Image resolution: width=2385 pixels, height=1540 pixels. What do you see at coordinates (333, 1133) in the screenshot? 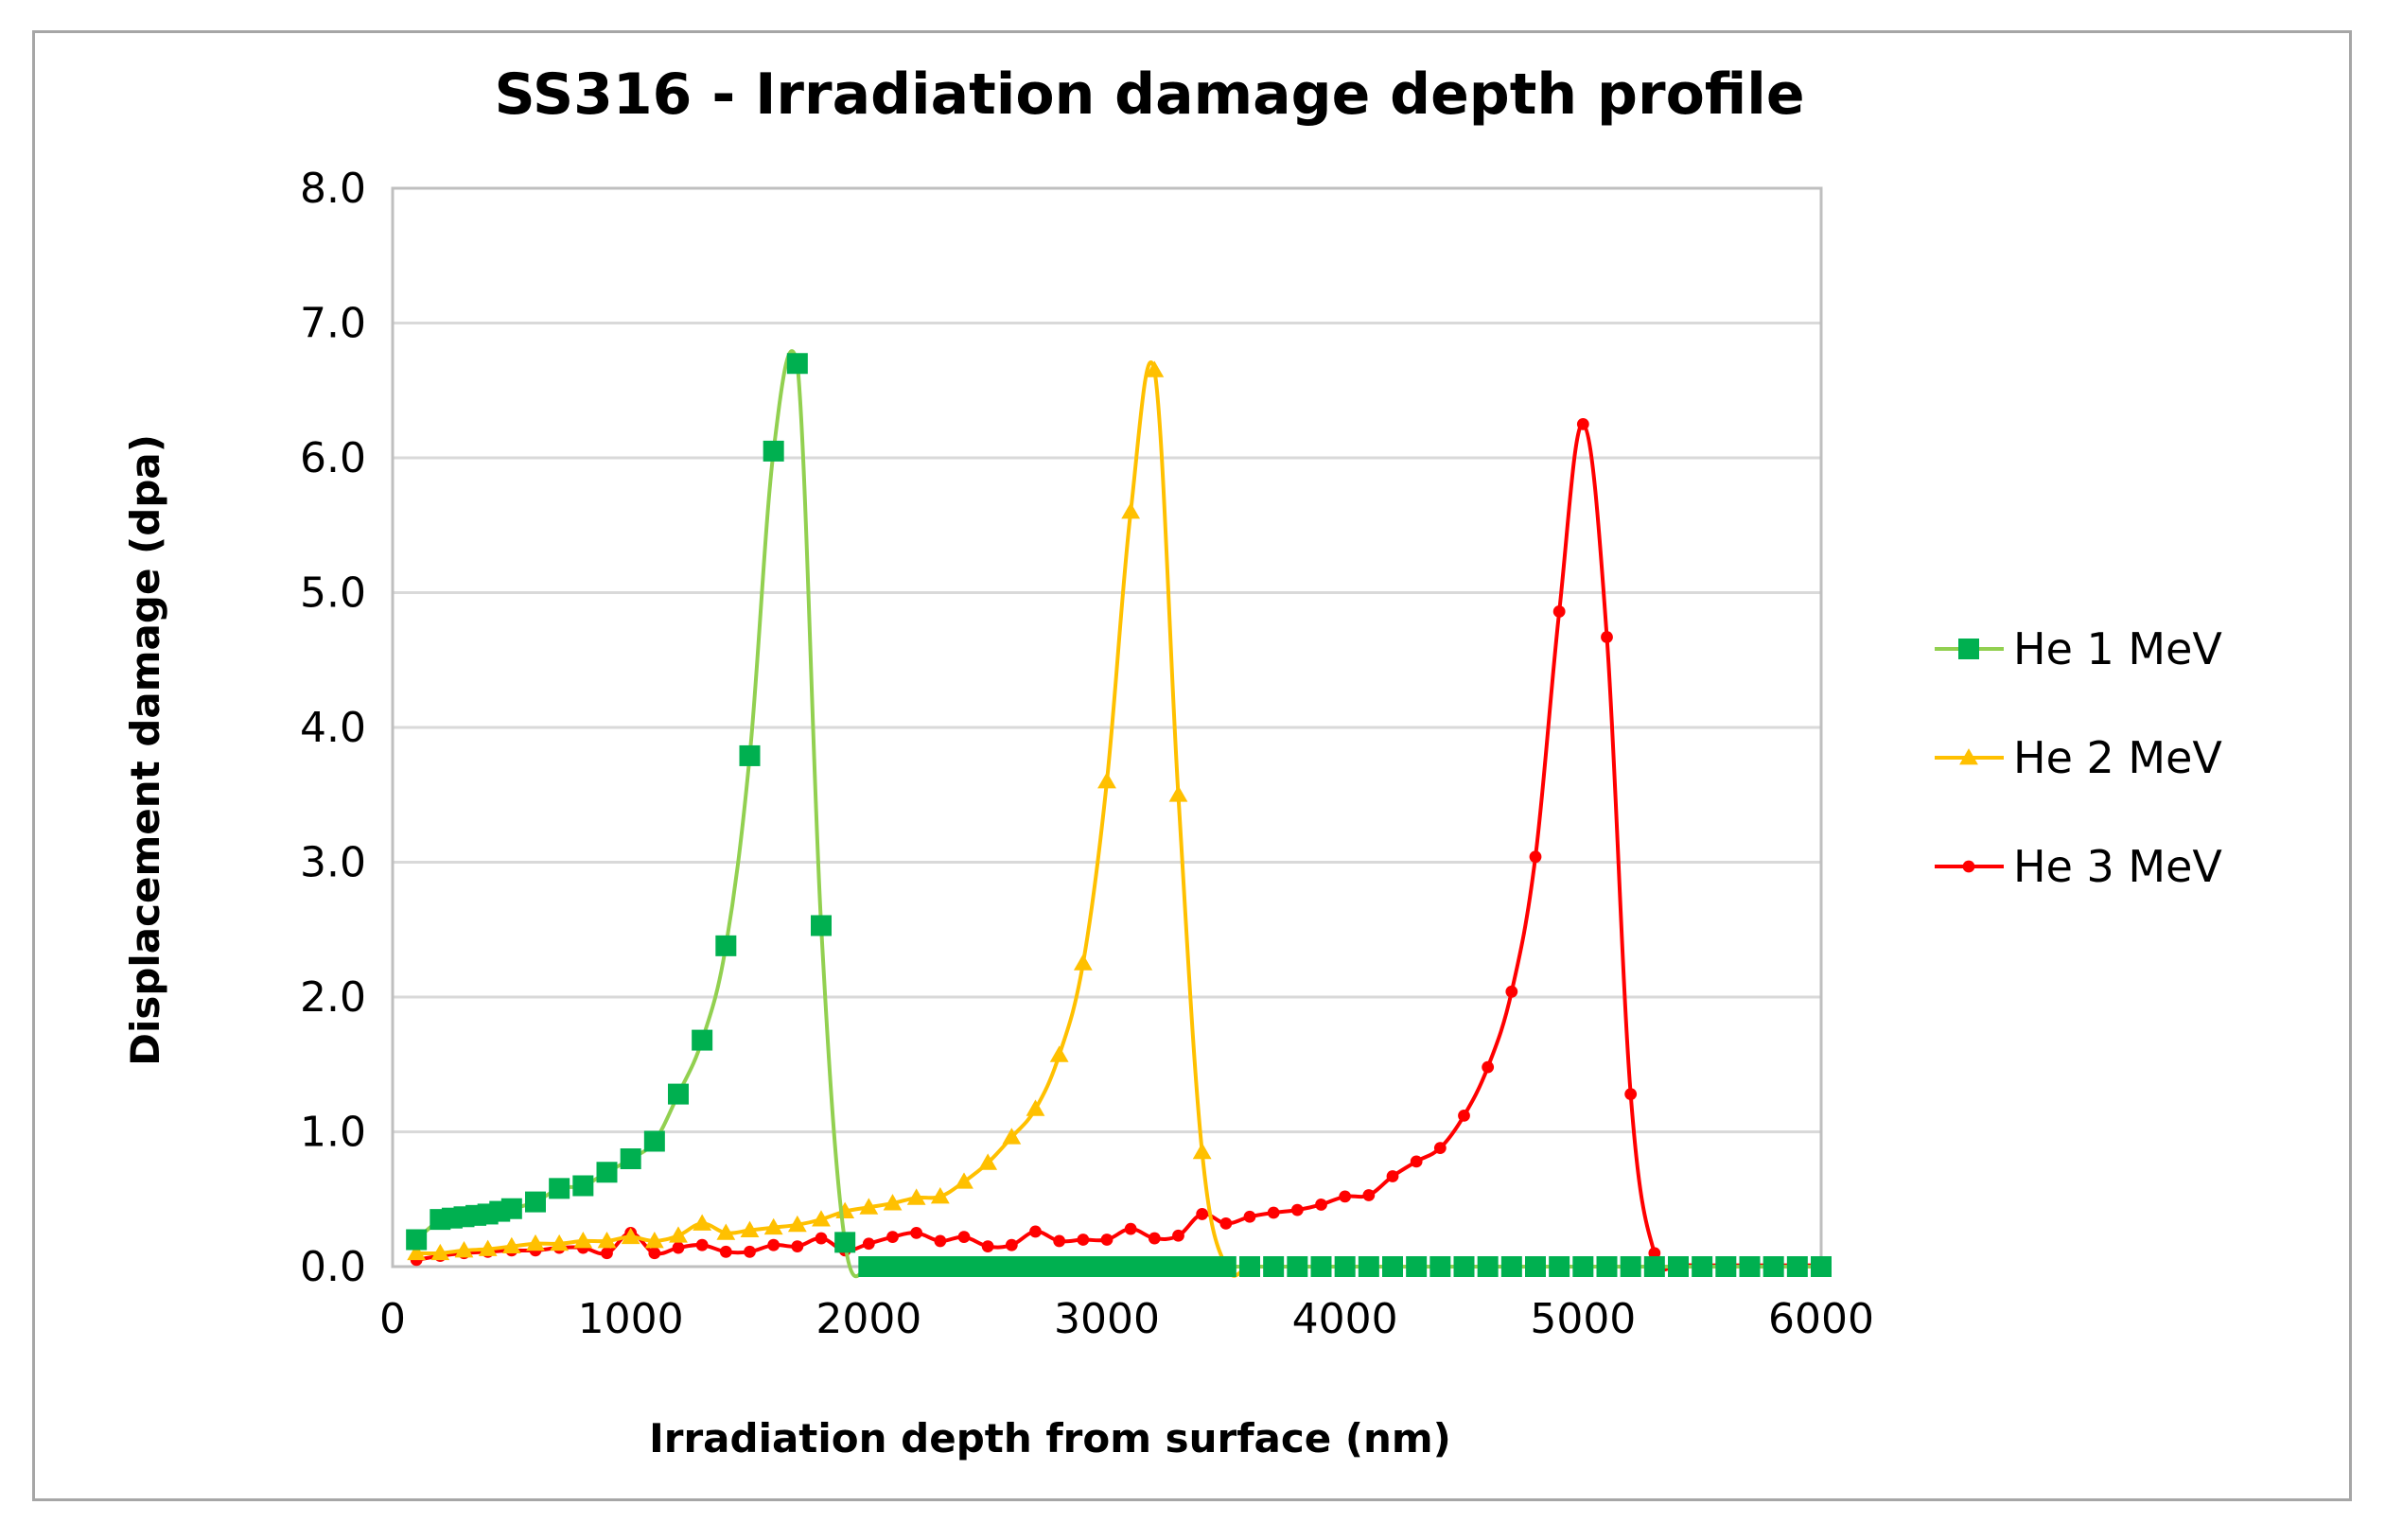
I see `y-tick-label: 1.0` at bounding box center [333, 1133].